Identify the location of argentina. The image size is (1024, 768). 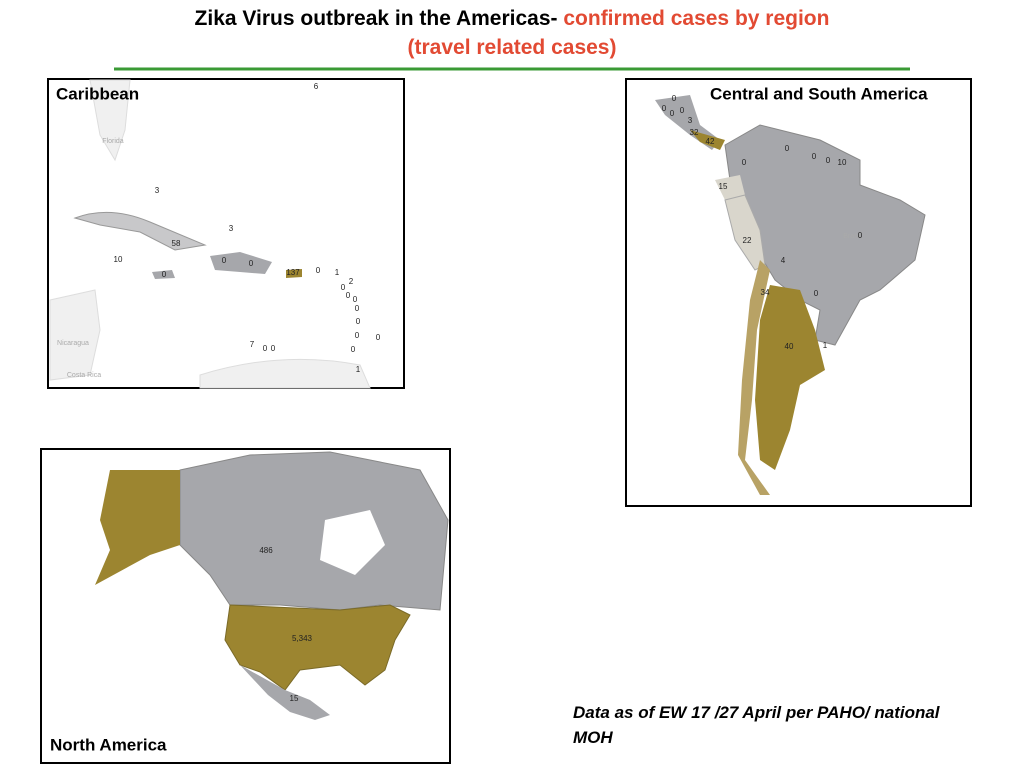
(790, 377).